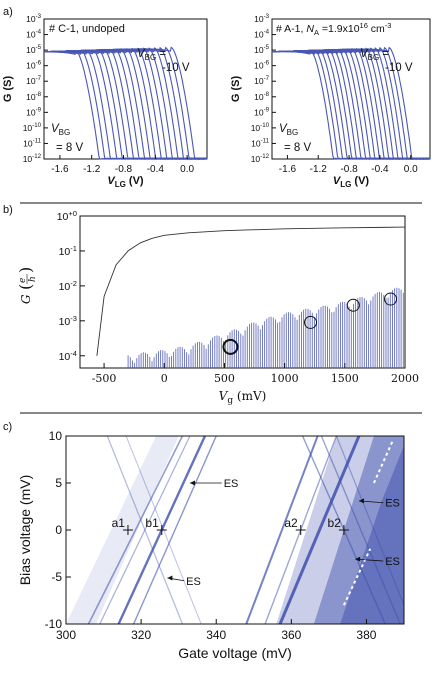 Image resolution: width=437 pixels, height=675 pixels. Describe the element at coordinates (345, 378) in the screenshot. I see `x-tick-label: 1500` at that location.